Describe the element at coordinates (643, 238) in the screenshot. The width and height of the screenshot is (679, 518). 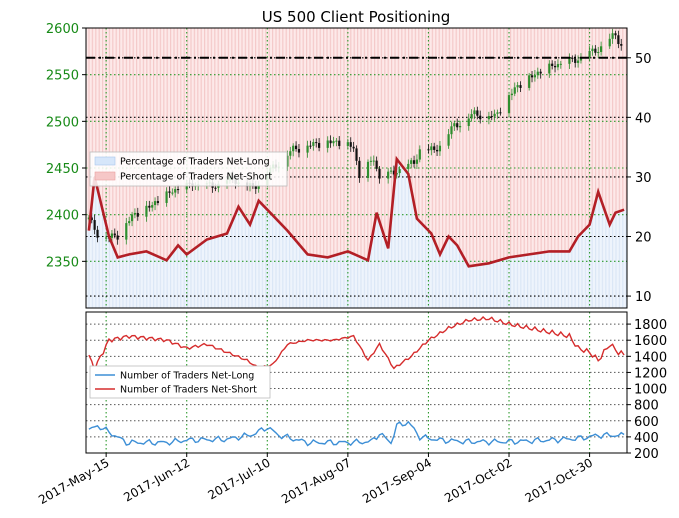
I see `percent-tick-label: 20` at that location.